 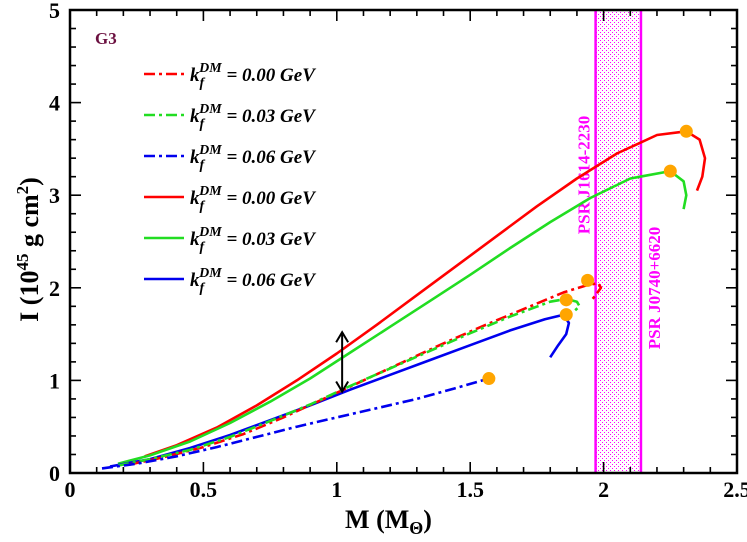 I want to click on x-tick-label: 0, so click(x=70, y=489).